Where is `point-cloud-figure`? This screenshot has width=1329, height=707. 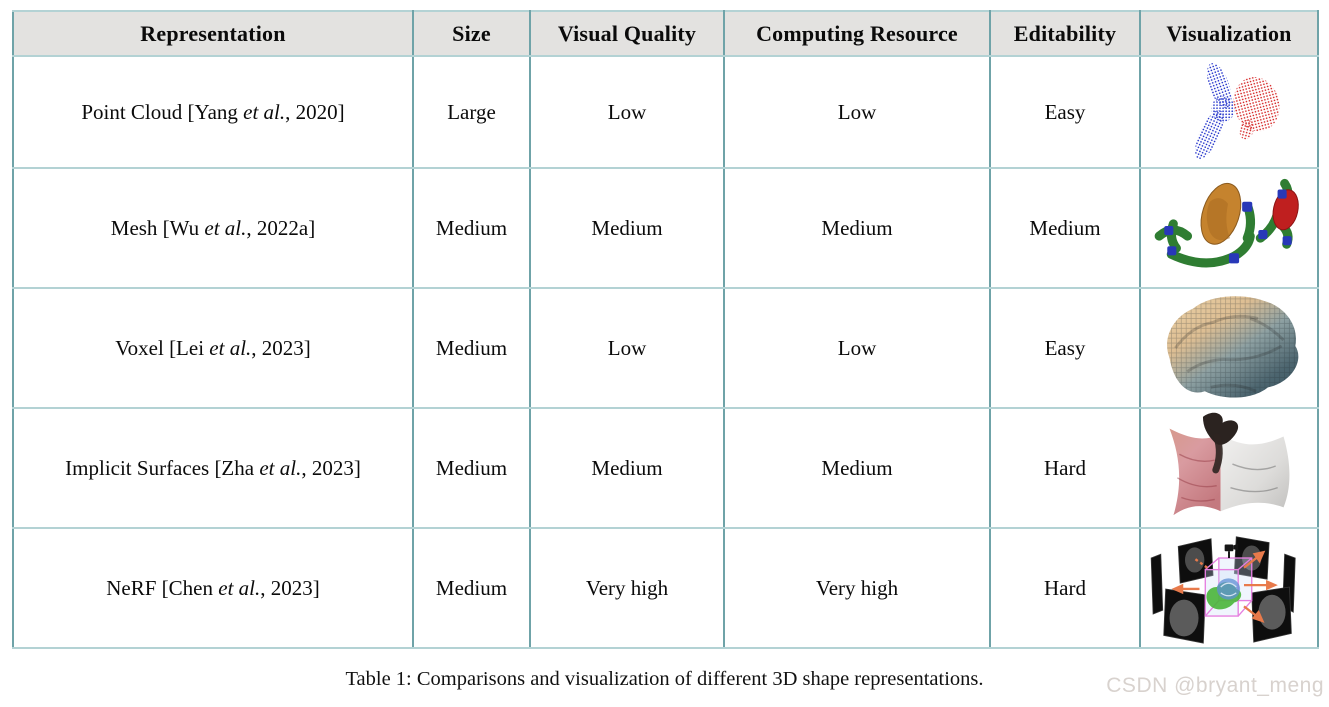
point-cloud-figure is located at coordinates (1229, 112).